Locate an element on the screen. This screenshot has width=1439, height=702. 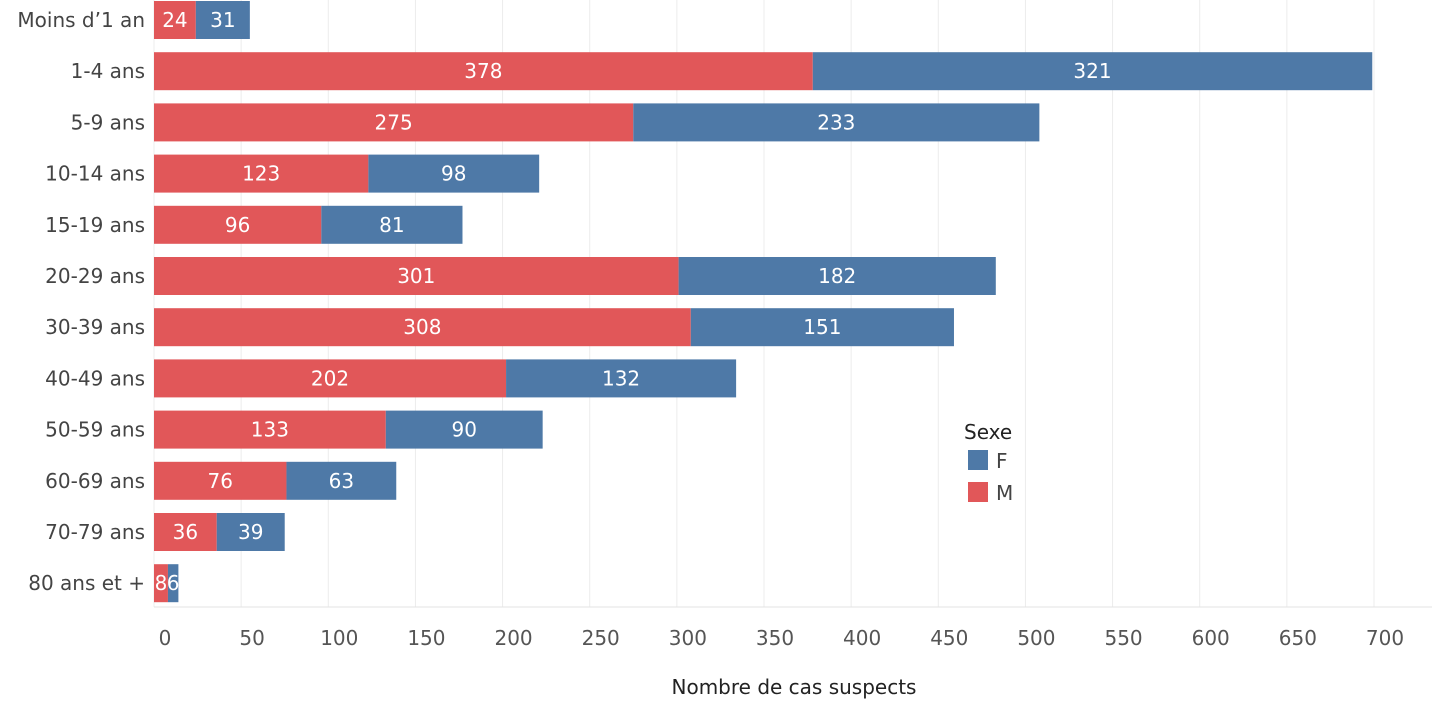
bar-f-80-ans-et is located at coordinates (173, 583).